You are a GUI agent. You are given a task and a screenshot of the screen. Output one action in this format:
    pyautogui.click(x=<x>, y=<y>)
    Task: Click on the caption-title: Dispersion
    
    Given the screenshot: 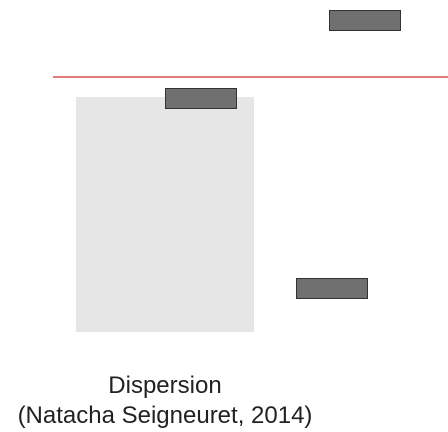 What is the action you would take?
    pyautogui.click(x=165, y=385)
    